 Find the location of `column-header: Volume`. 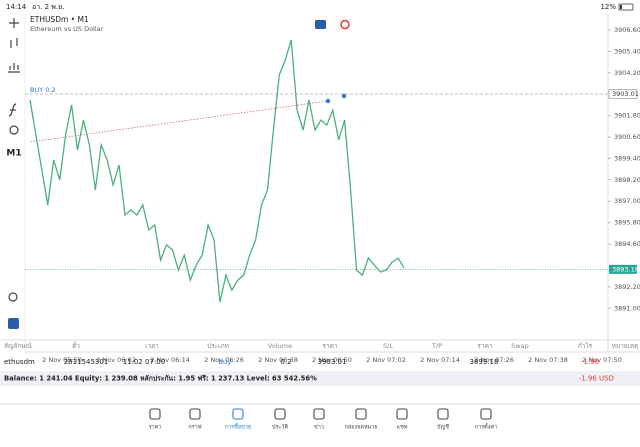

column-header: Volume is located at coordinates (280, 346).